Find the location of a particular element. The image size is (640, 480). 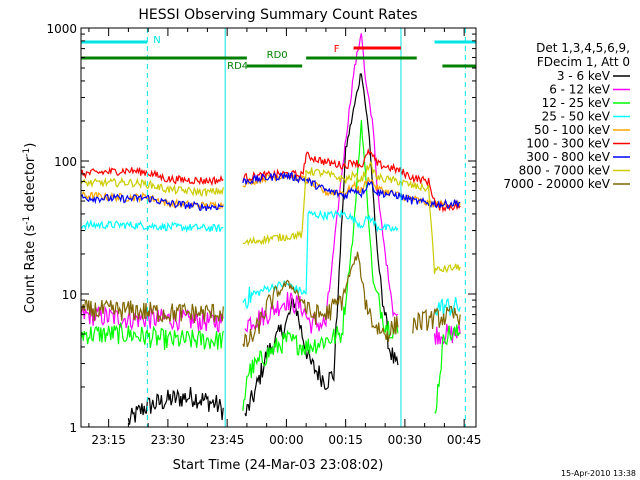

x-tick-label: 23:30 is located at coordinates (168, 440).